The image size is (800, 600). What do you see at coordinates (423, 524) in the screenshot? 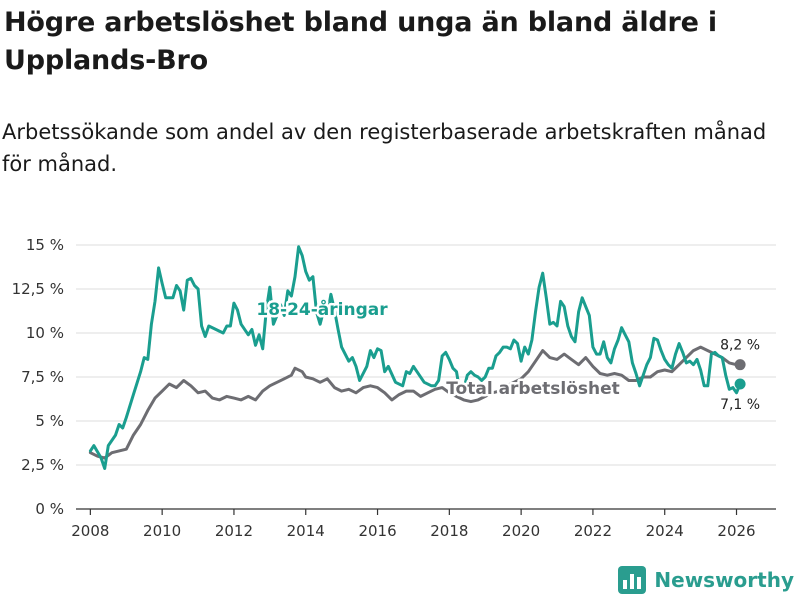
I see `x-axis: 2008 2010 2012 2014 2016 2018 2020 2022 2024 2026` at bounding box center [423, 524].